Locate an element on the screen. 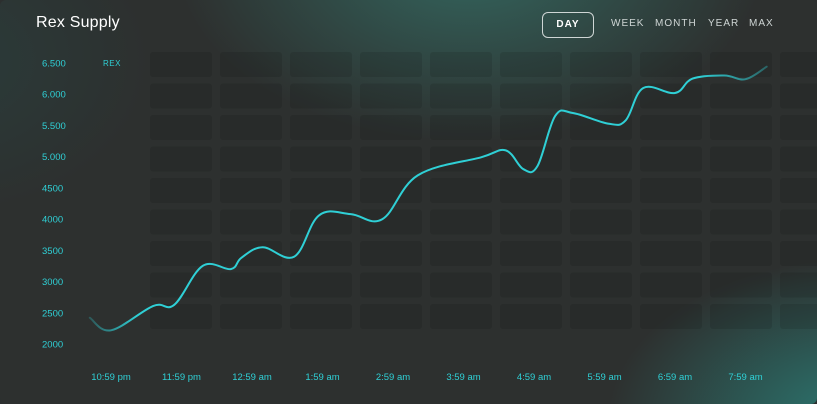 This screenshot has height=404, width=817. y-tick-label: 4000 is located at coordinates (52, 220).